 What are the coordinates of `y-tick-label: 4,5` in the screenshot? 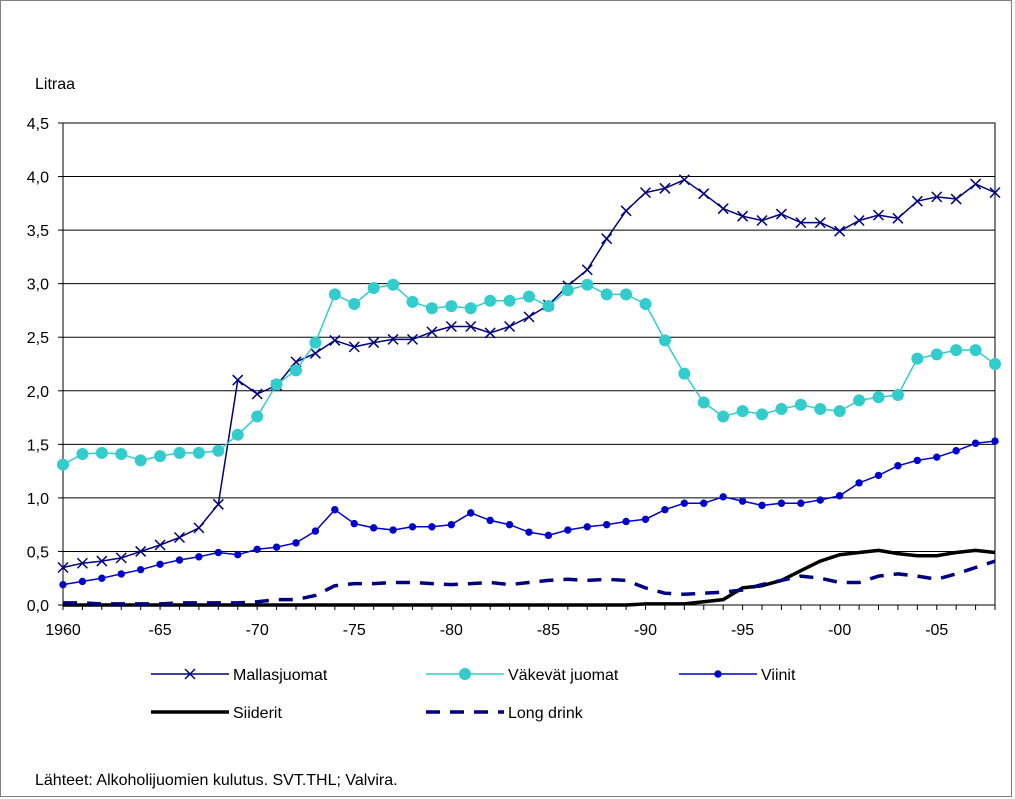 It's located at (38, 124).